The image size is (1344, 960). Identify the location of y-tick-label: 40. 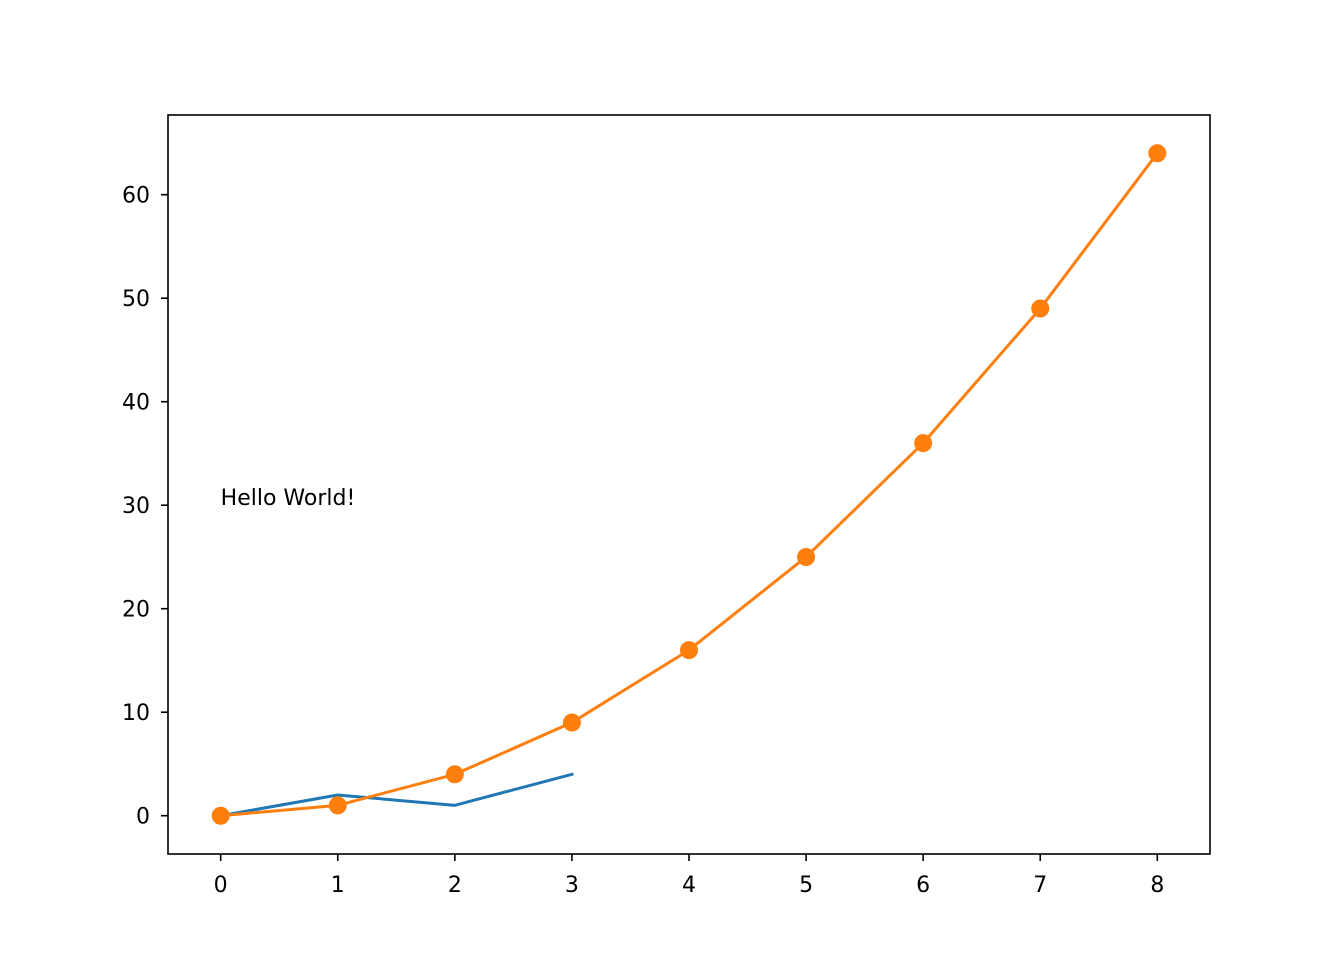
(136, 403).